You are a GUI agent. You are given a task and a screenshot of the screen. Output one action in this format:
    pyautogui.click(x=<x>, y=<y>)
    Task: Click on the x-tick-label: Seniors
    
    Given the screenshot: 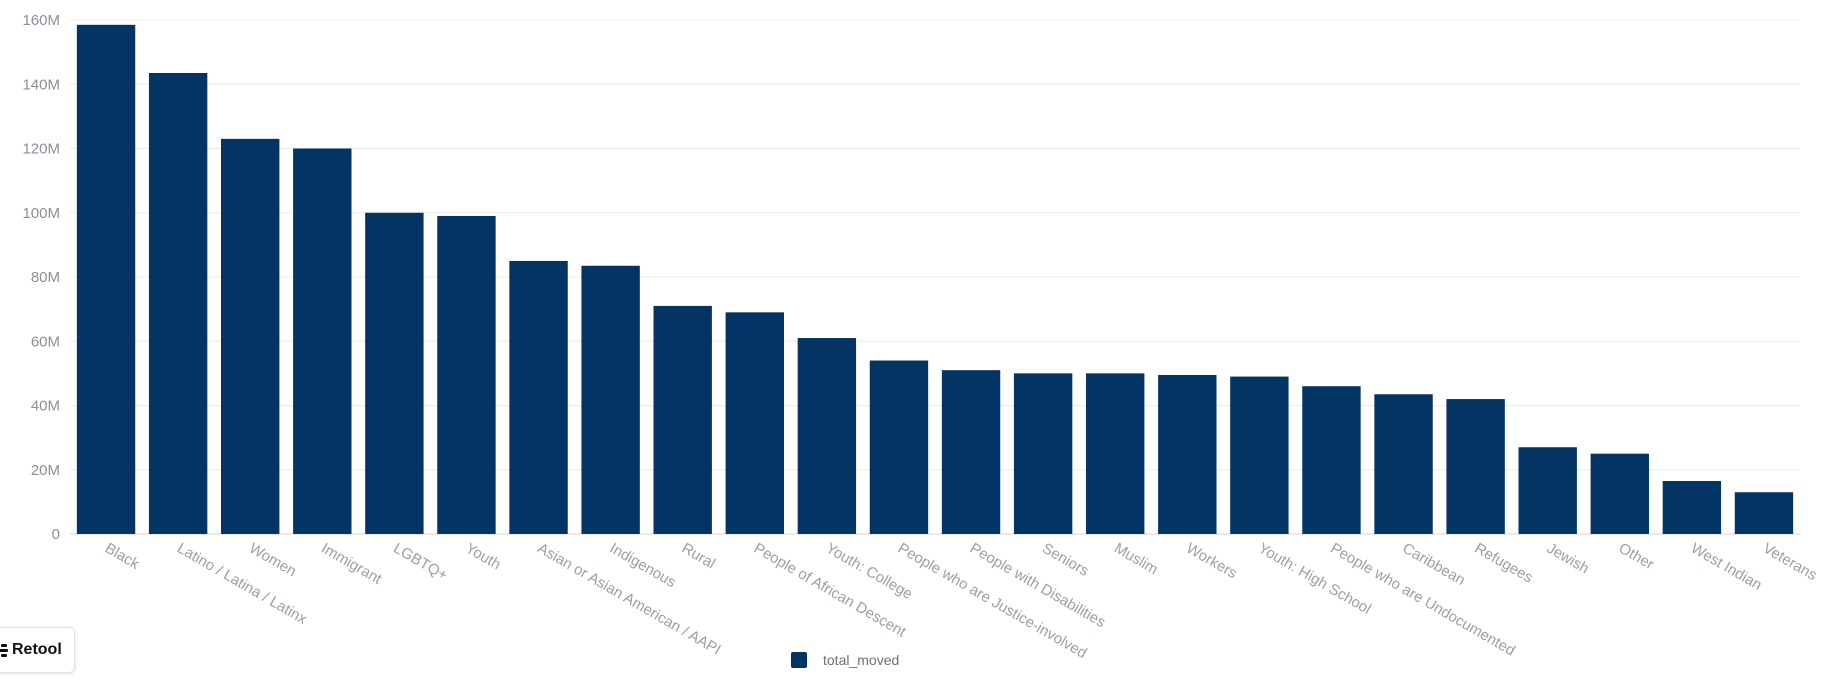 What is the action you would take?
    pyautogui.click(x=1065, y=560)
    